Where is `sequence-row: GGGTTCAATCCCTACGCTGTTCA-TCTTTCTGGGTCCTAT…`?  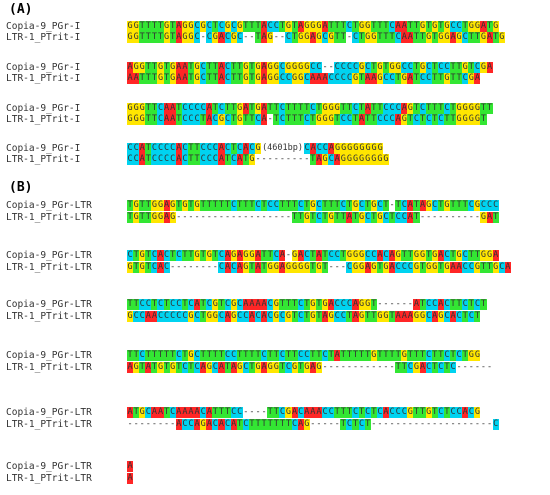 sequence-row: GGGTTCAATCCCTACGCTGTTCA-TCTTTCTGGGTCCTAT… is located at coordinates (307, 119).